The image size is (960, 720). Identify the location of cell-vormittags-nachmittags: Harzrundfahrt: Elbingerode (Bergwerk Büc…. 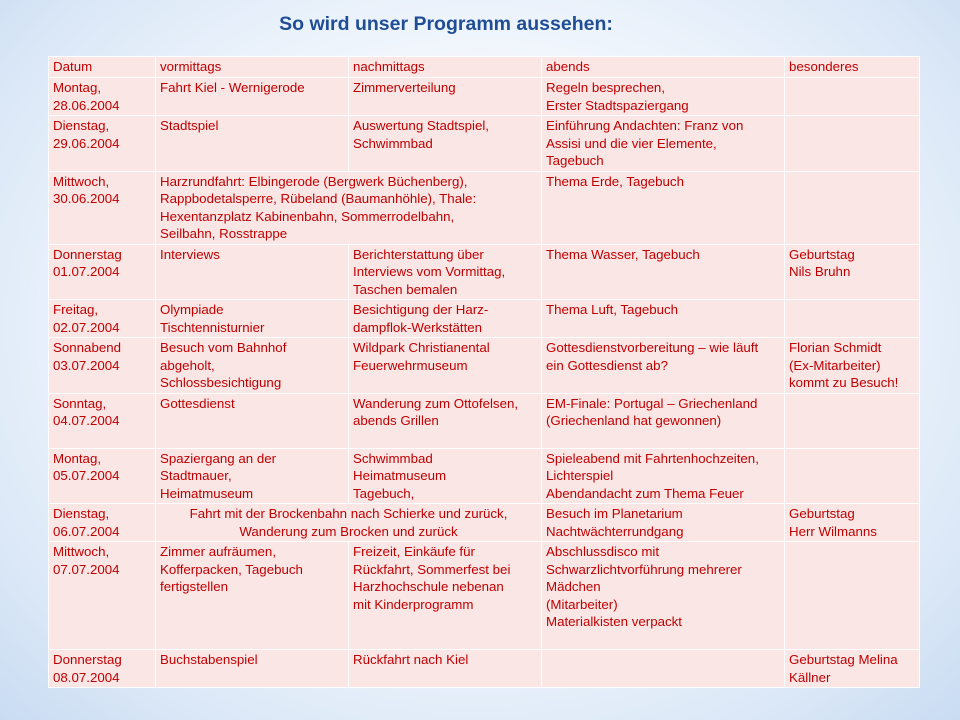
(348, 207).